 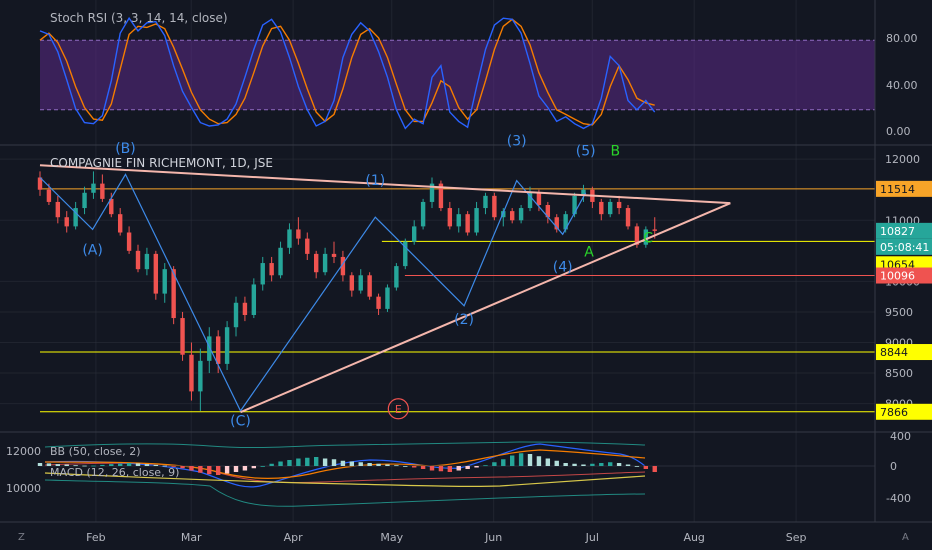 What do you see at coordinates (648, 238) in the screenshot?
I see `wave-label-10: C` at bounding box center [648, 238].